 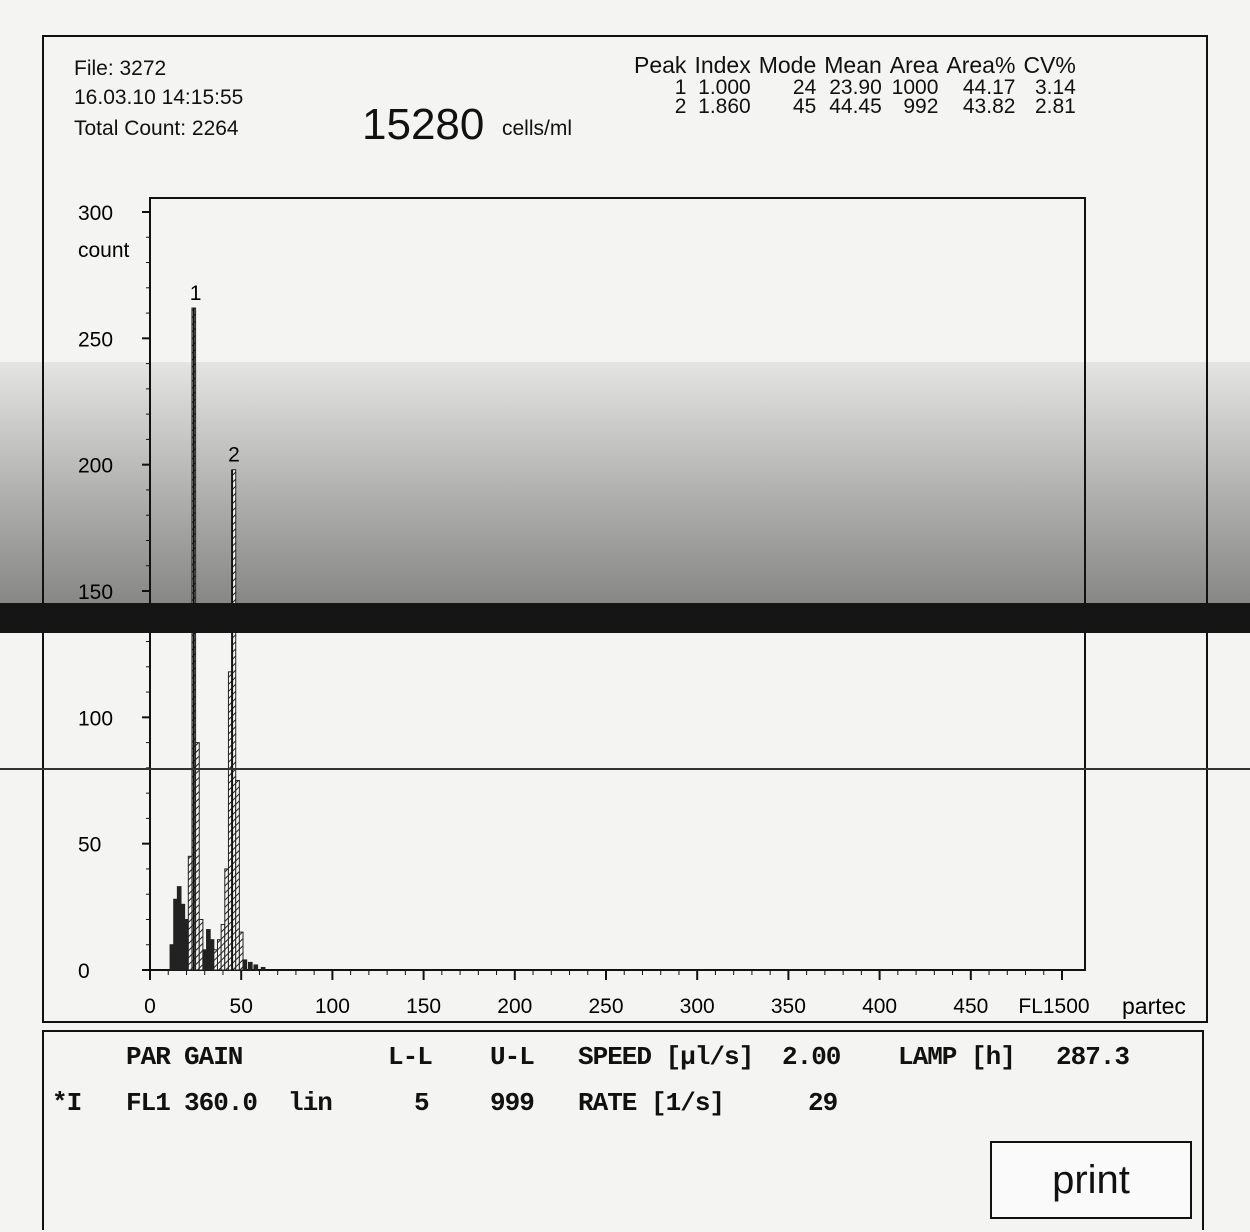 What do you see at coordinates (1093, 1057) in the screenshot?
I see `lamp-value: 287.3` at bounding box center [1093, 1057].